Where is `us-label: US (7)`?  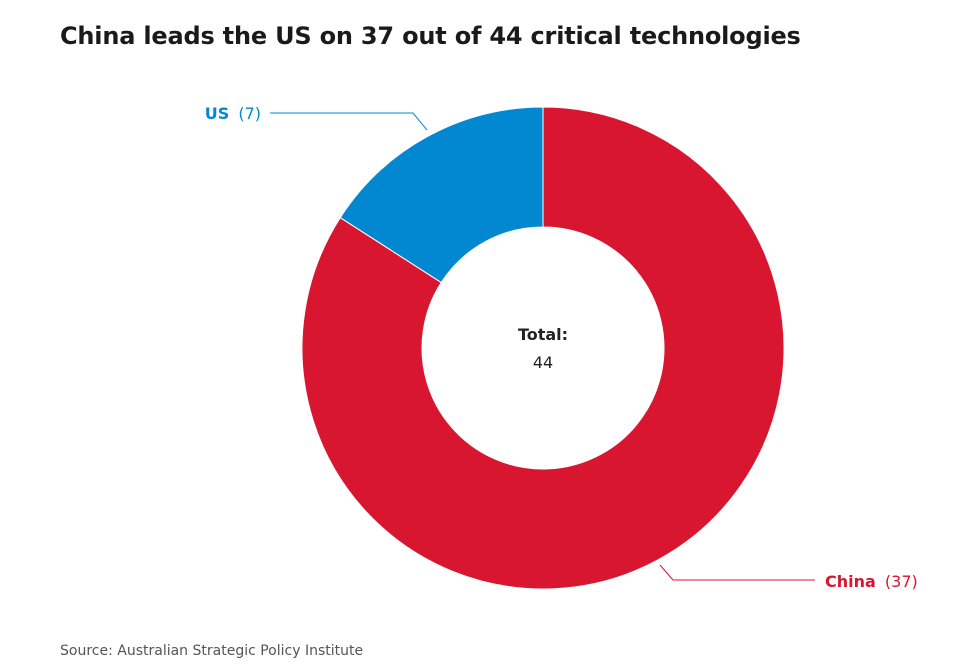 us-label: US (7) is located at coordinates (233, 113).